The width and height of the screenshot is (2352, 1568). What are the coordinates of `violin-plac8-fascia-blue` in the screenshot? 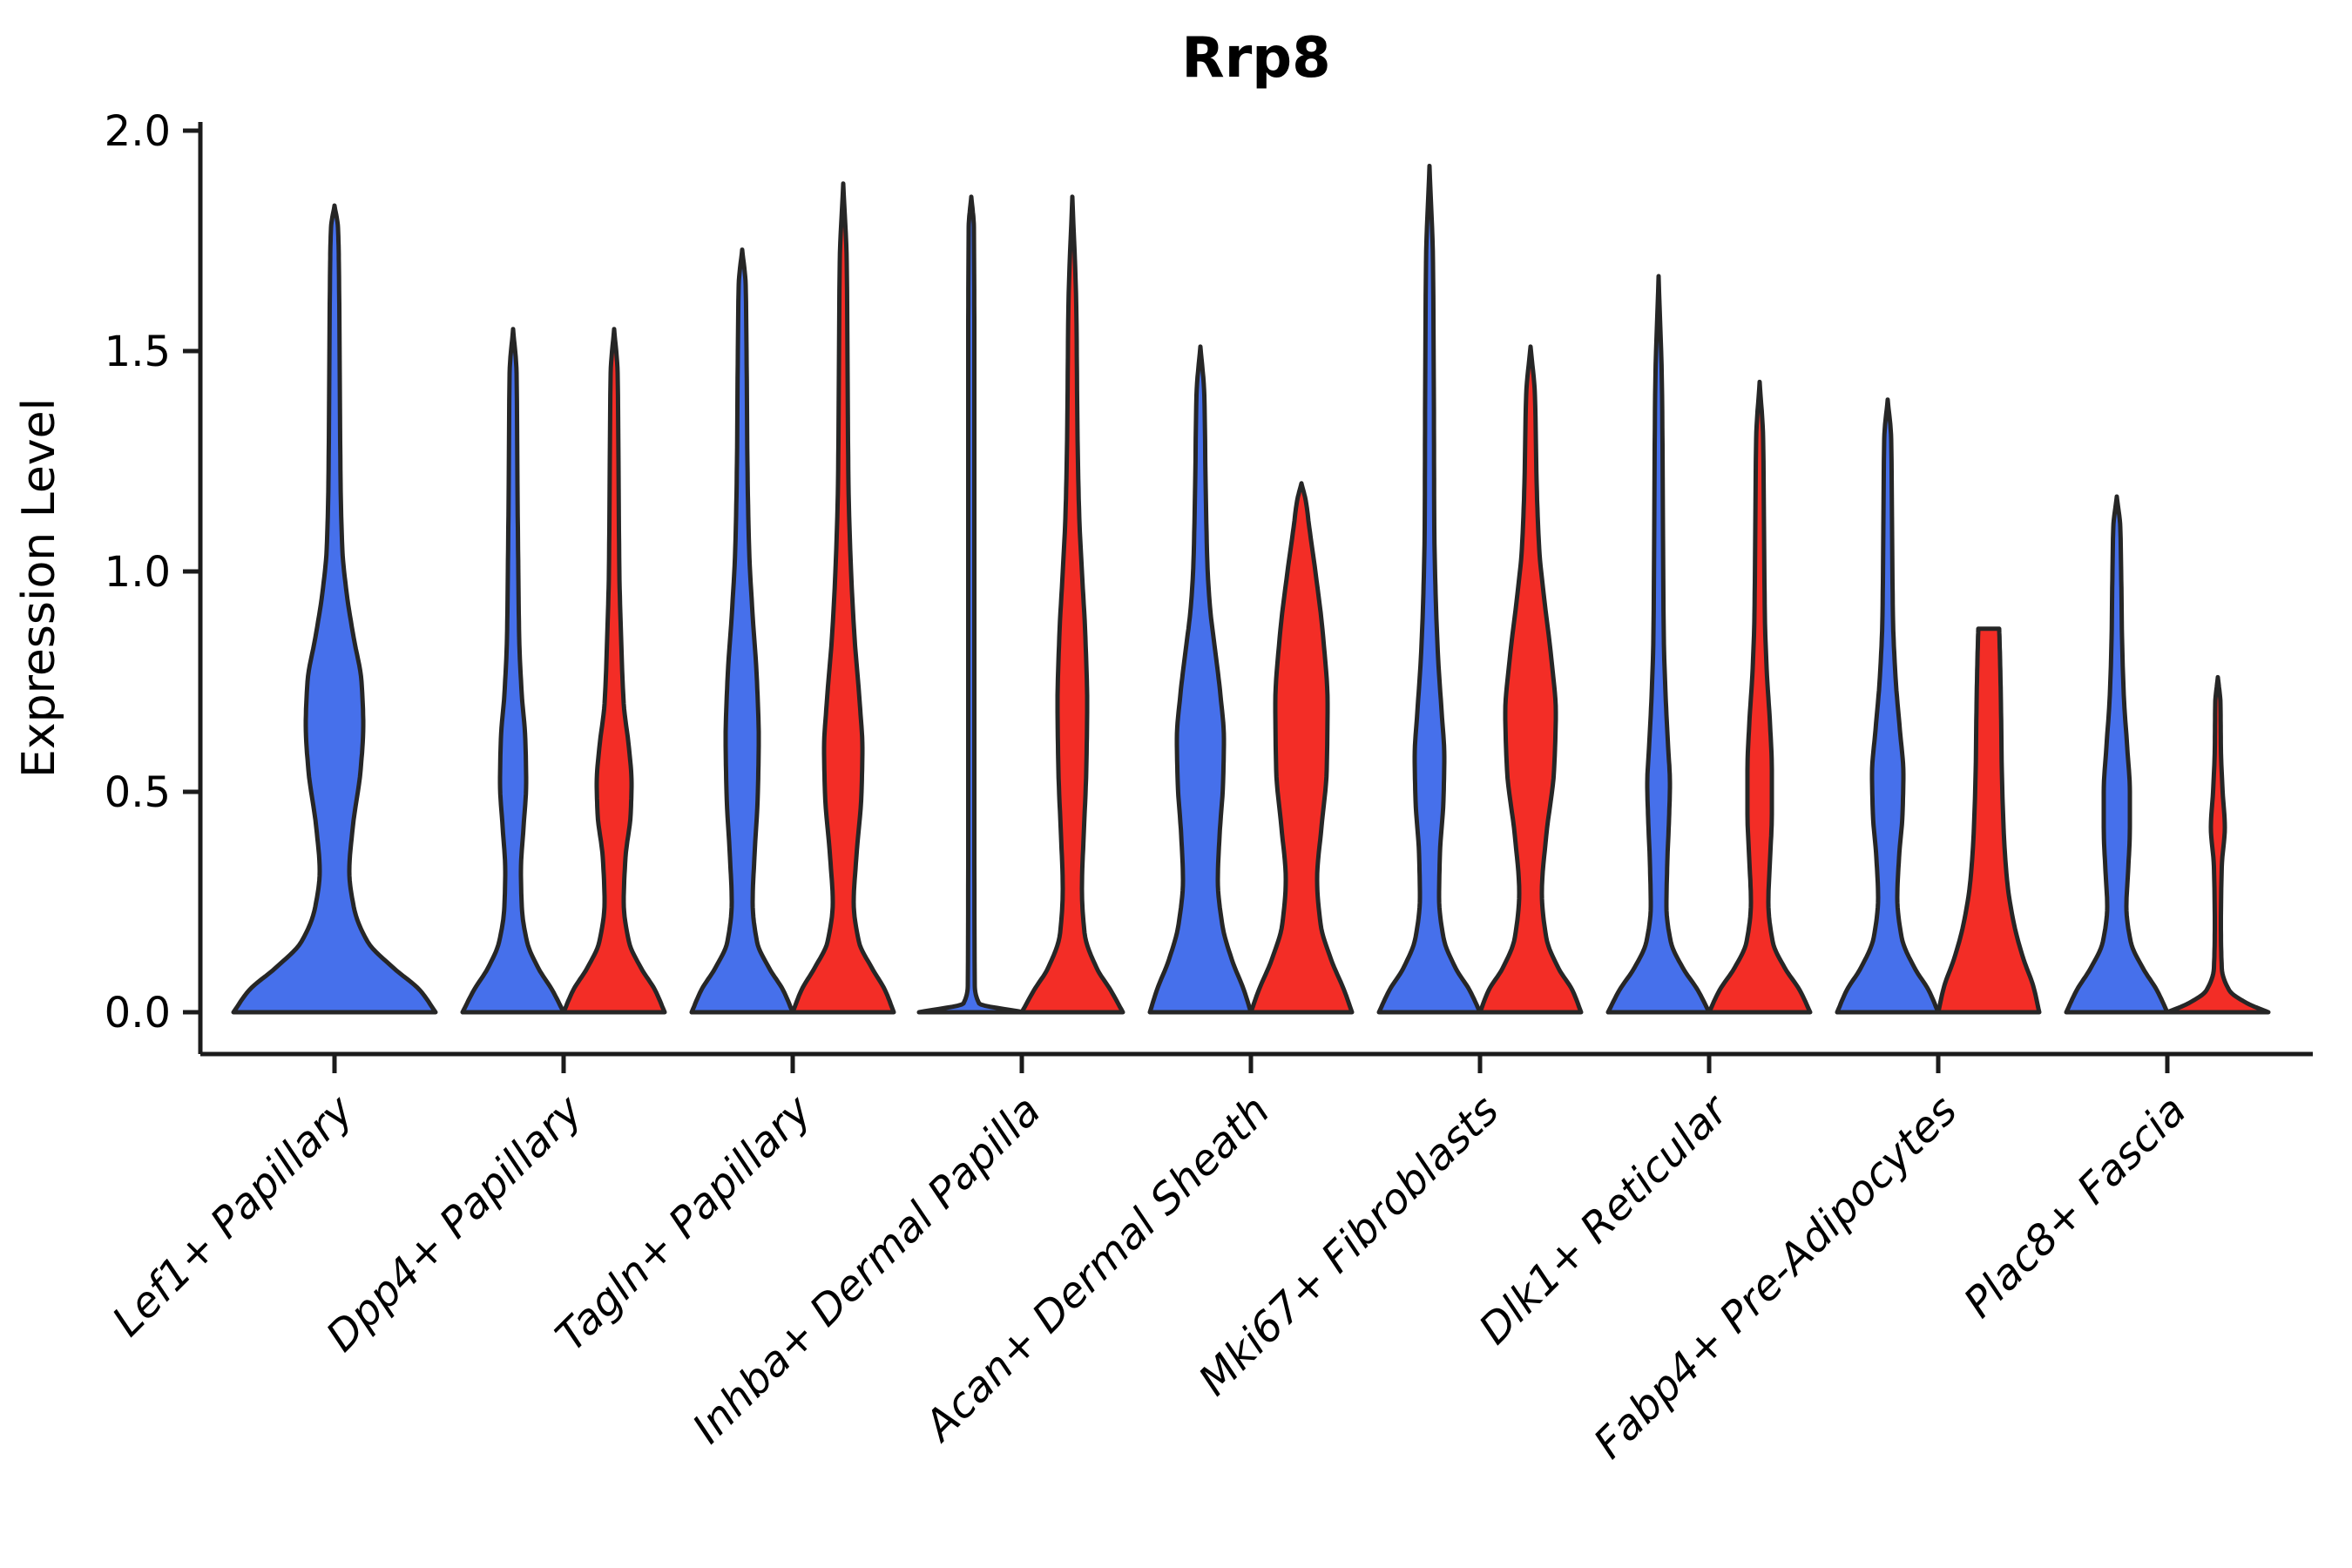 It's located at (2117, 754).